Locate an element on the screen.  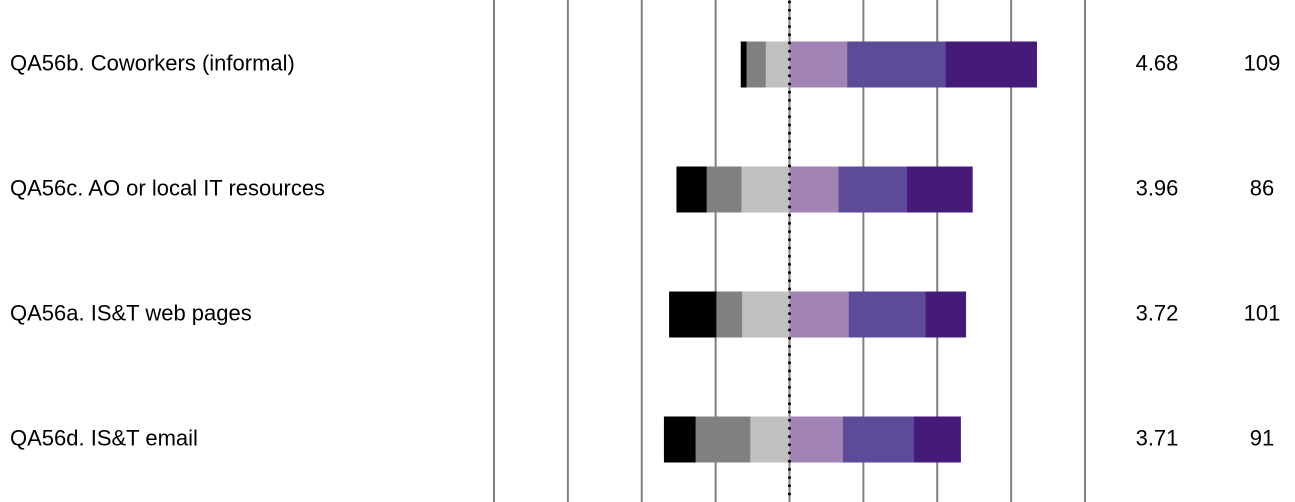
n-value: 86 is located at coordinates (1262, 187).